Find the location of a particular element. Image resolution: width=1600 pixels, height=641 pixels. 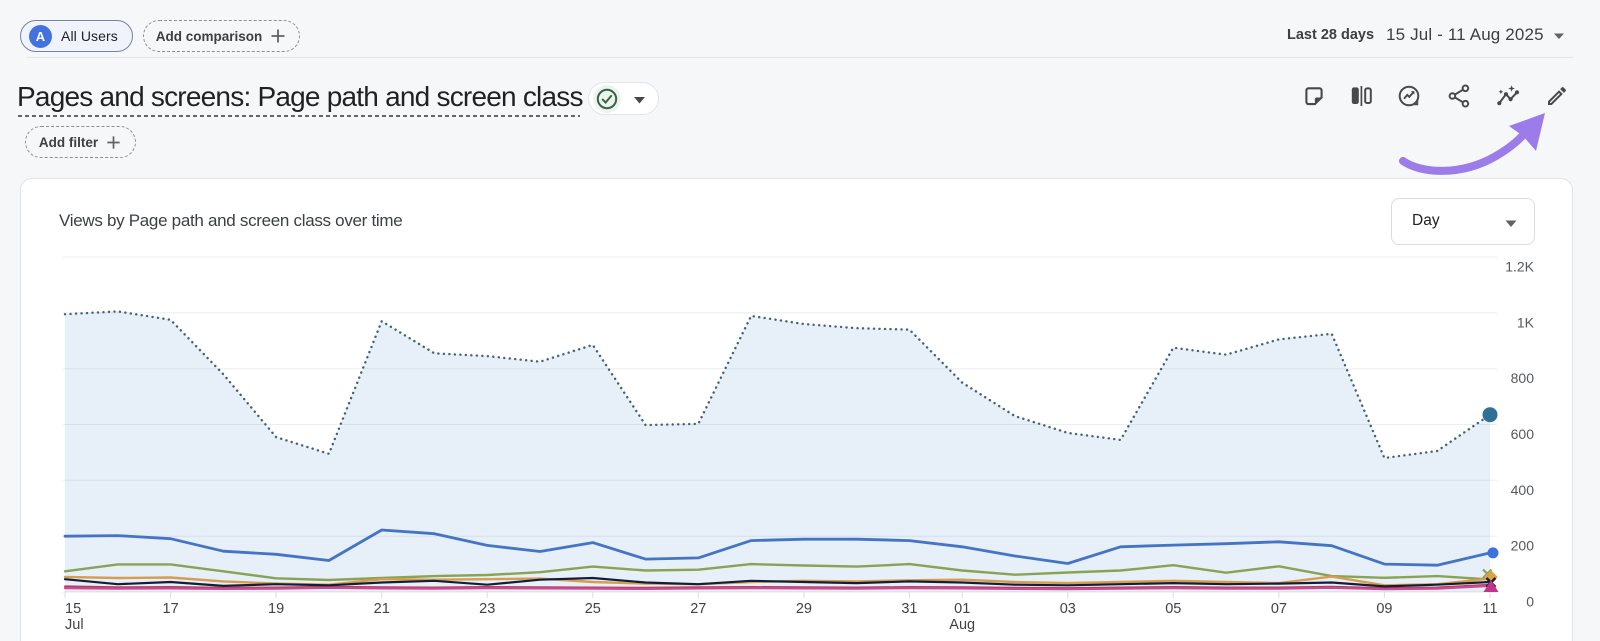

svg-text: 27 is located at coordinates (698, 609).